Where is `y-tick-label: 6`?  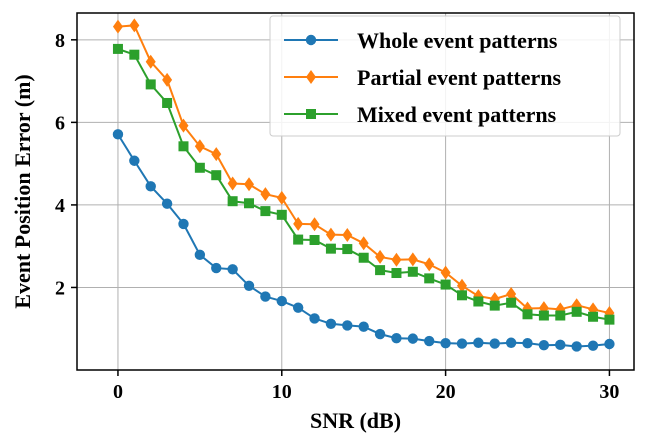
y-tick-label: 6 is located at coordinates (60, 123).